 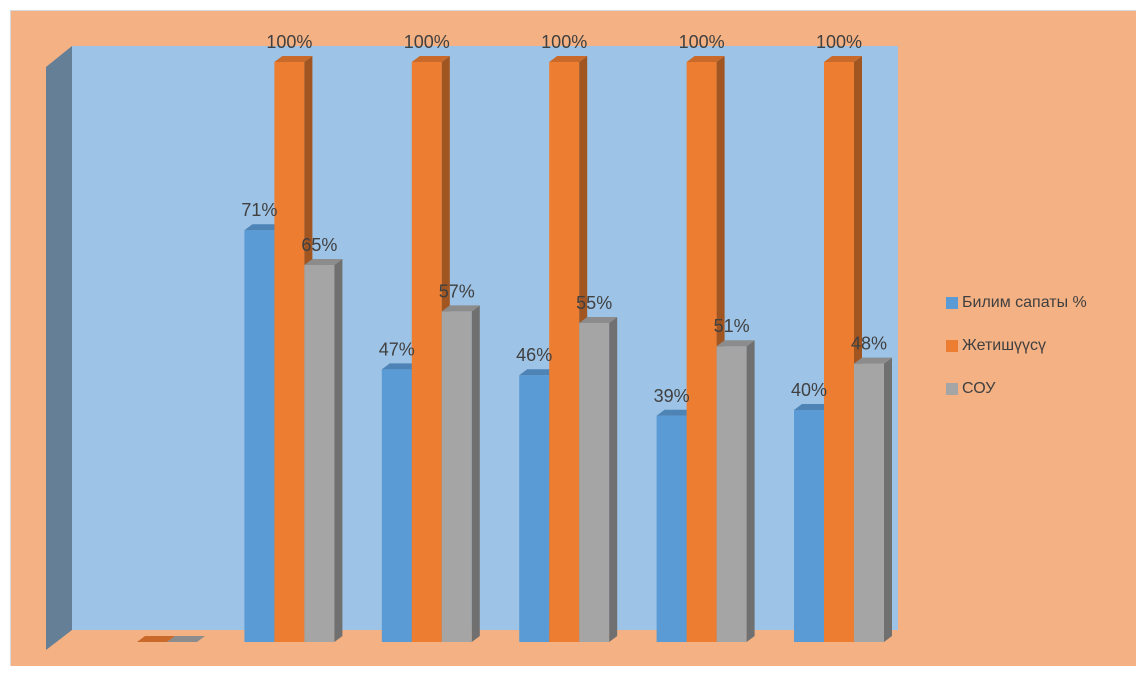 I want to click on bar-5-series-3-front, so click(x=731, y=494).